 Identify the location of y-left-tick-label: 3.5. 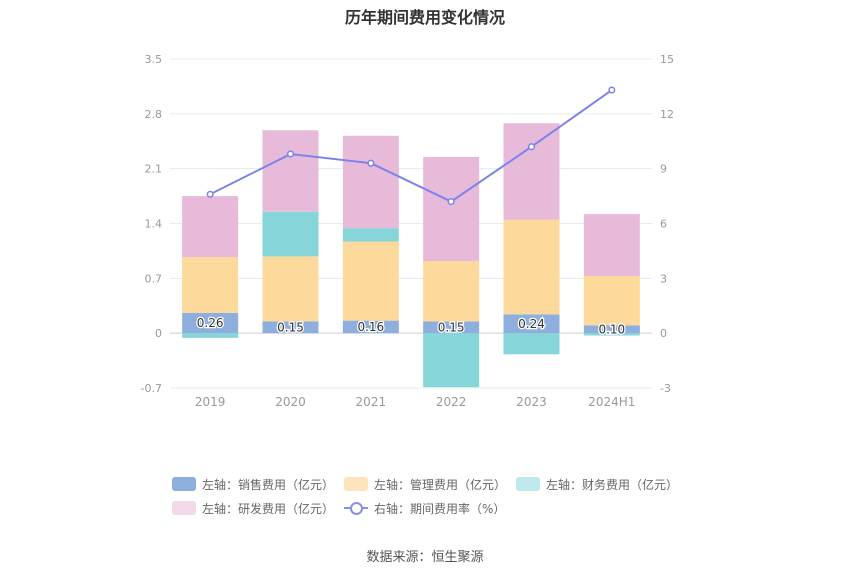
(154, 59).